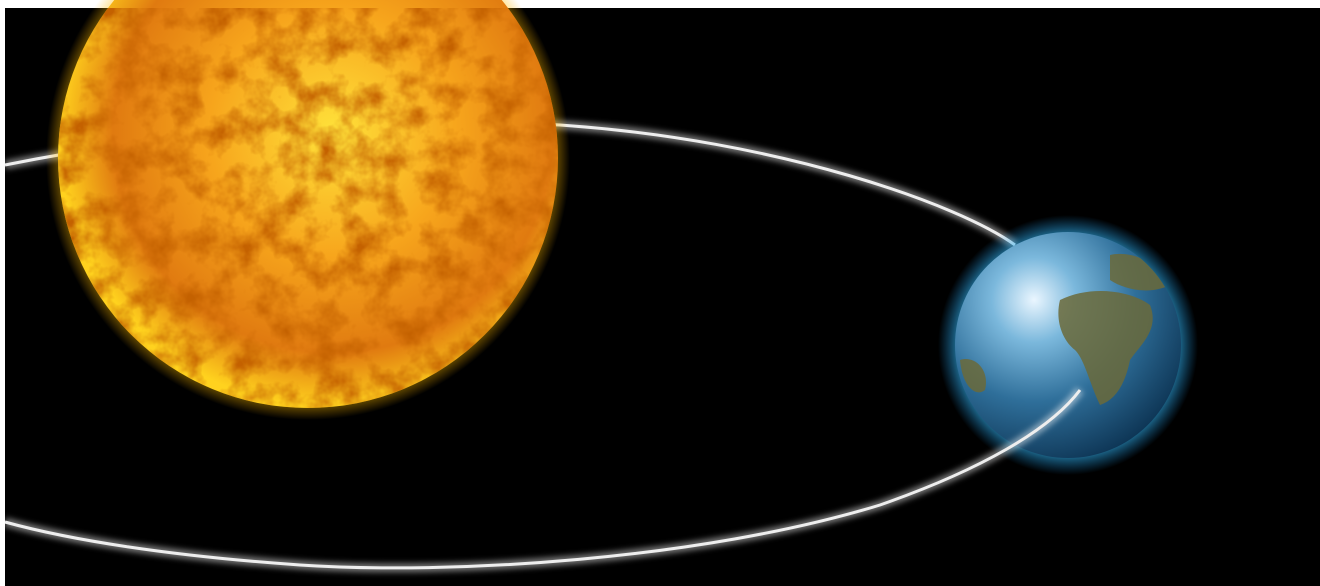  Describe the element at coordinates (1068, 345) in the screenshot. I see `earth` at that location.